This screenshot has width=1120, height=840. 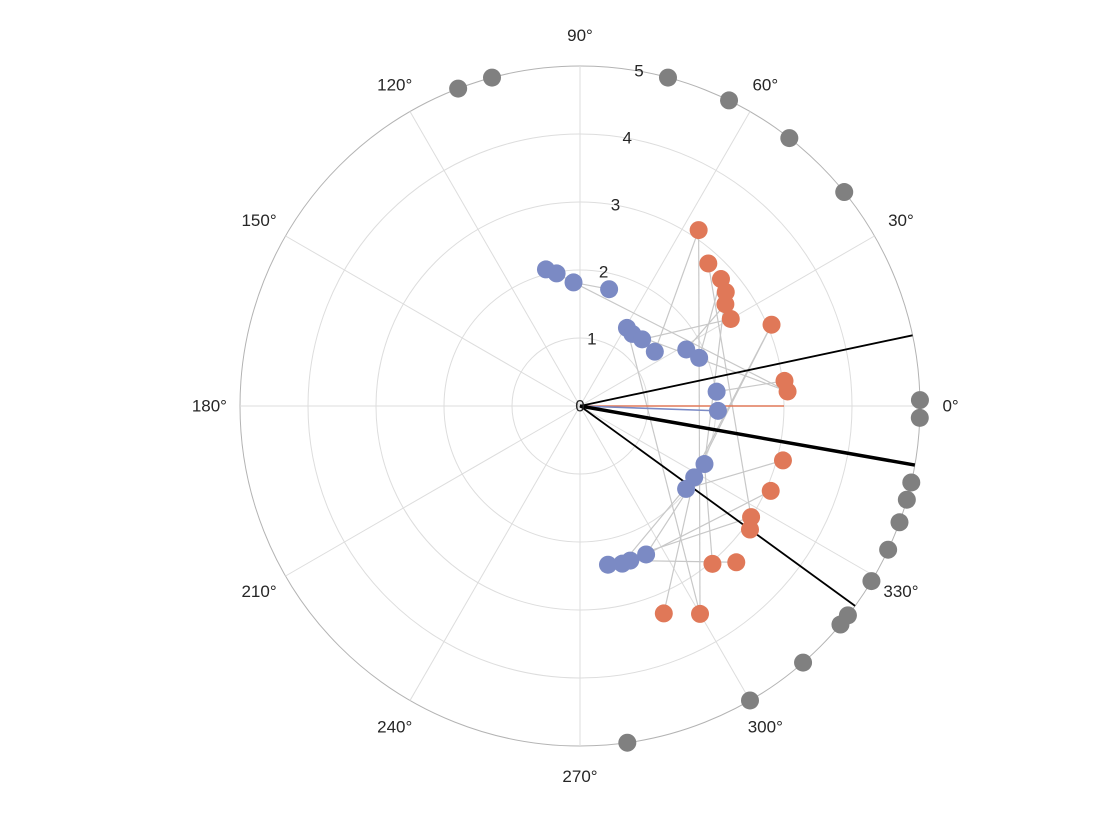 I want to click on r-tick-label: 2, so click(x=603, y=272).